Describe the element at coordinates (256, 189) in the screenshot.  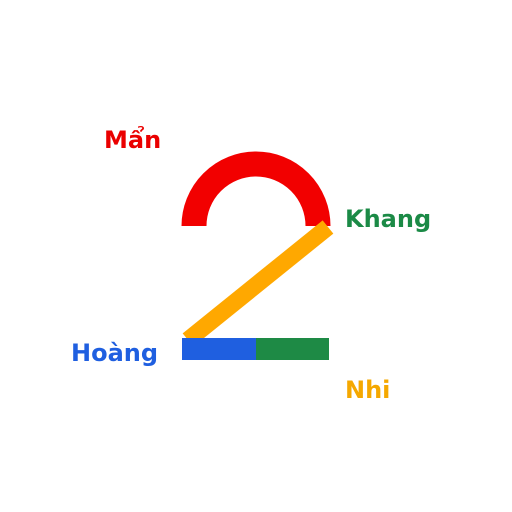
I see `logo-arc-red` at that location.